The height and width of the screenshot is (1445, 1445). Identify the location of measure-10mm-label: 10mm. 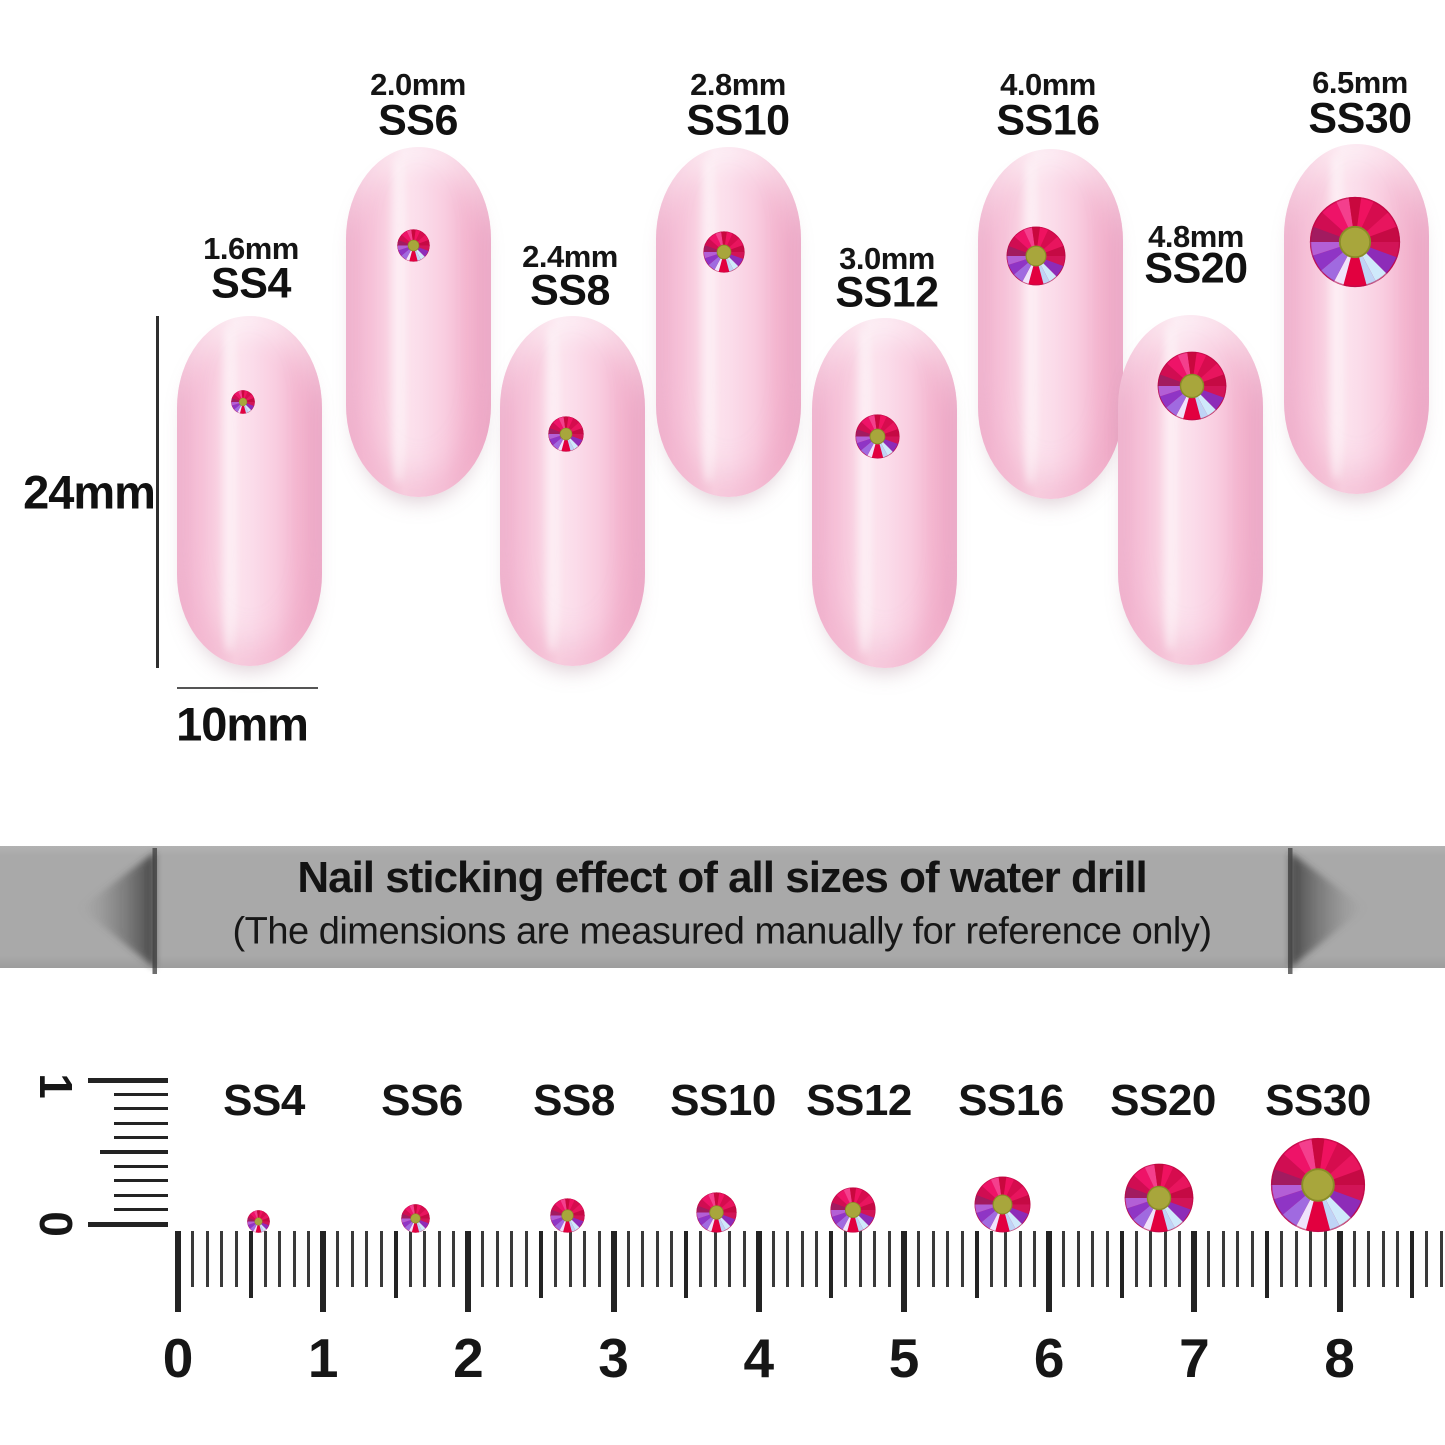
(242, 724).